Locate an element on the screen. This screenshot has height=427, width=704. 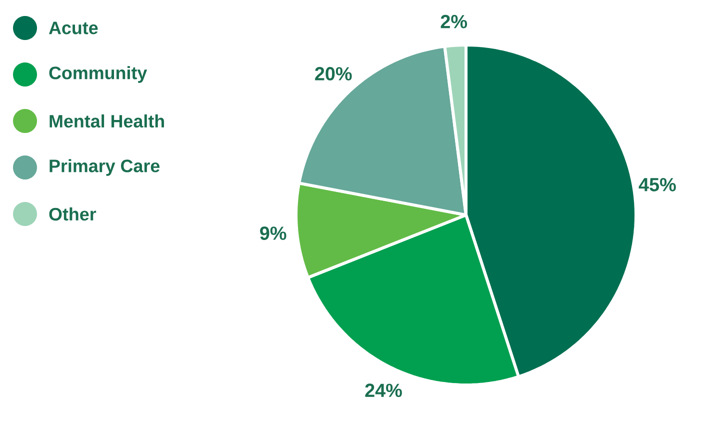
legend-label: Mental Health is located at coordinates (107, 121).